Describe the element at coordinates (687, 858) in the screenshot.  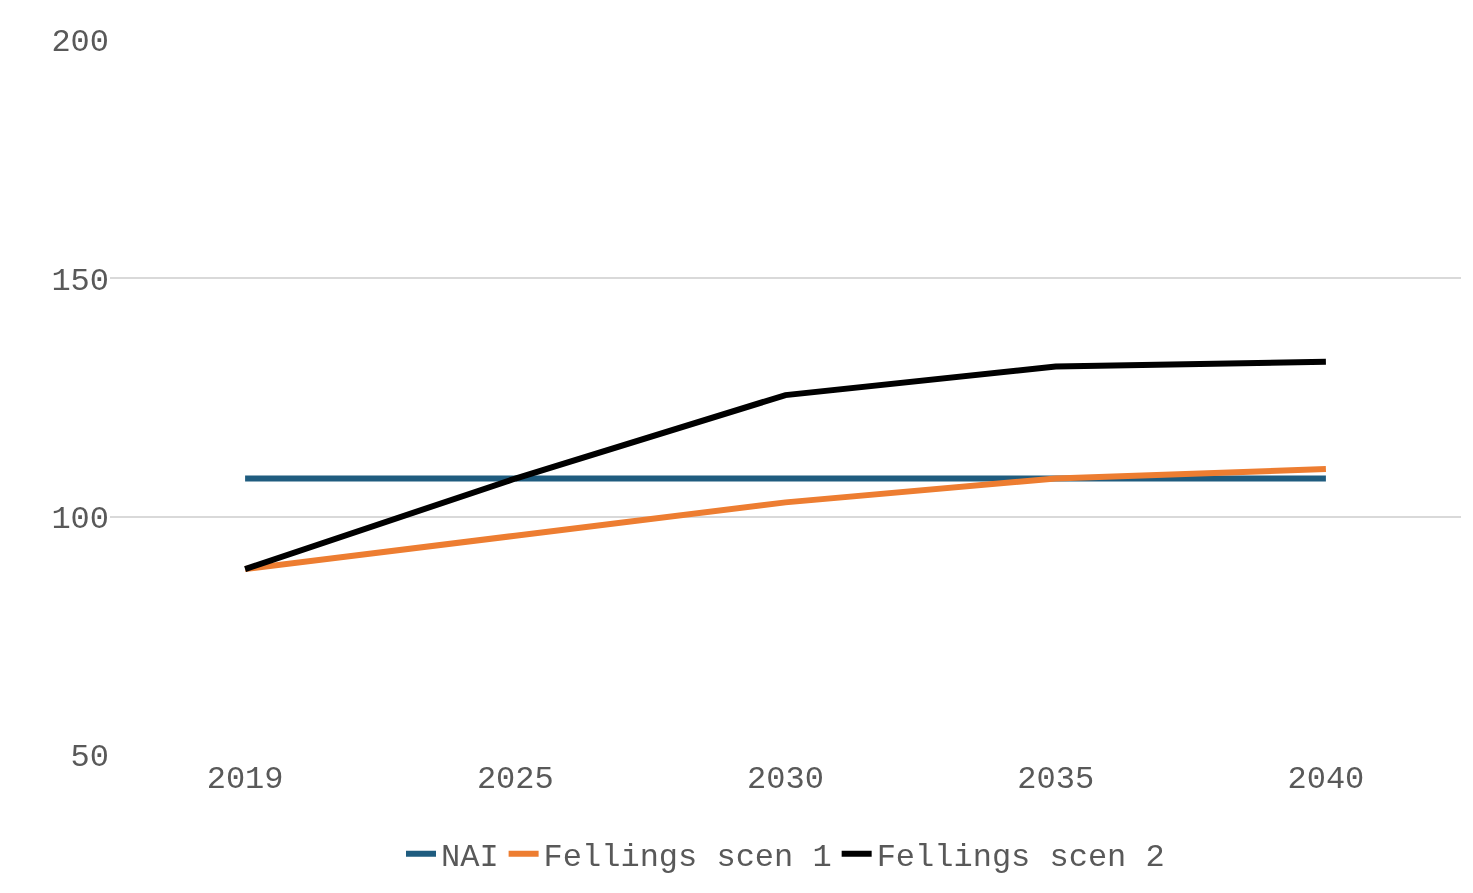
I see `legend-label: Fellings scen 1` at that location.